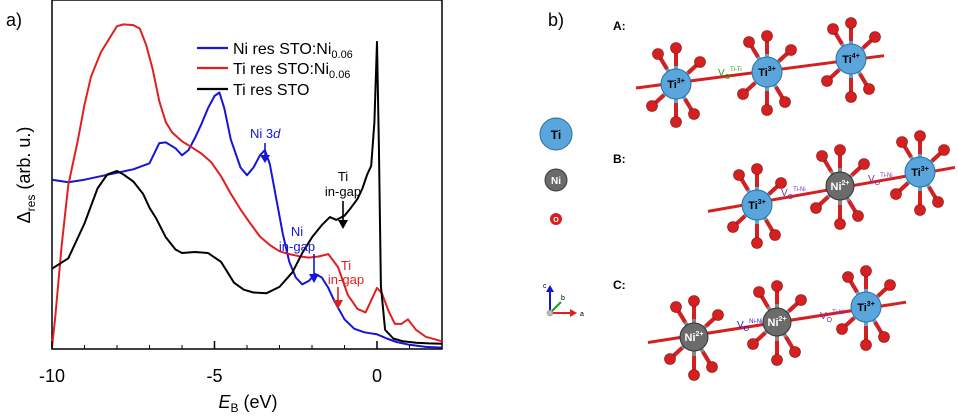  Describe the element at coordinates (582, 314) in the screenshot. I see `triad-a-label: a` at that location.